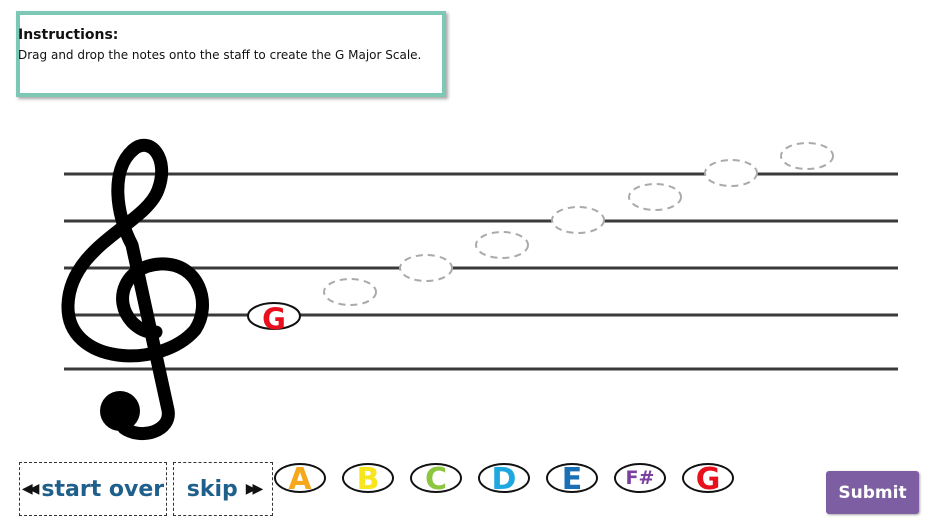 The width and height of the screenshot is (940, 528). I want to click on note-token-e: E, so click(572, 479).